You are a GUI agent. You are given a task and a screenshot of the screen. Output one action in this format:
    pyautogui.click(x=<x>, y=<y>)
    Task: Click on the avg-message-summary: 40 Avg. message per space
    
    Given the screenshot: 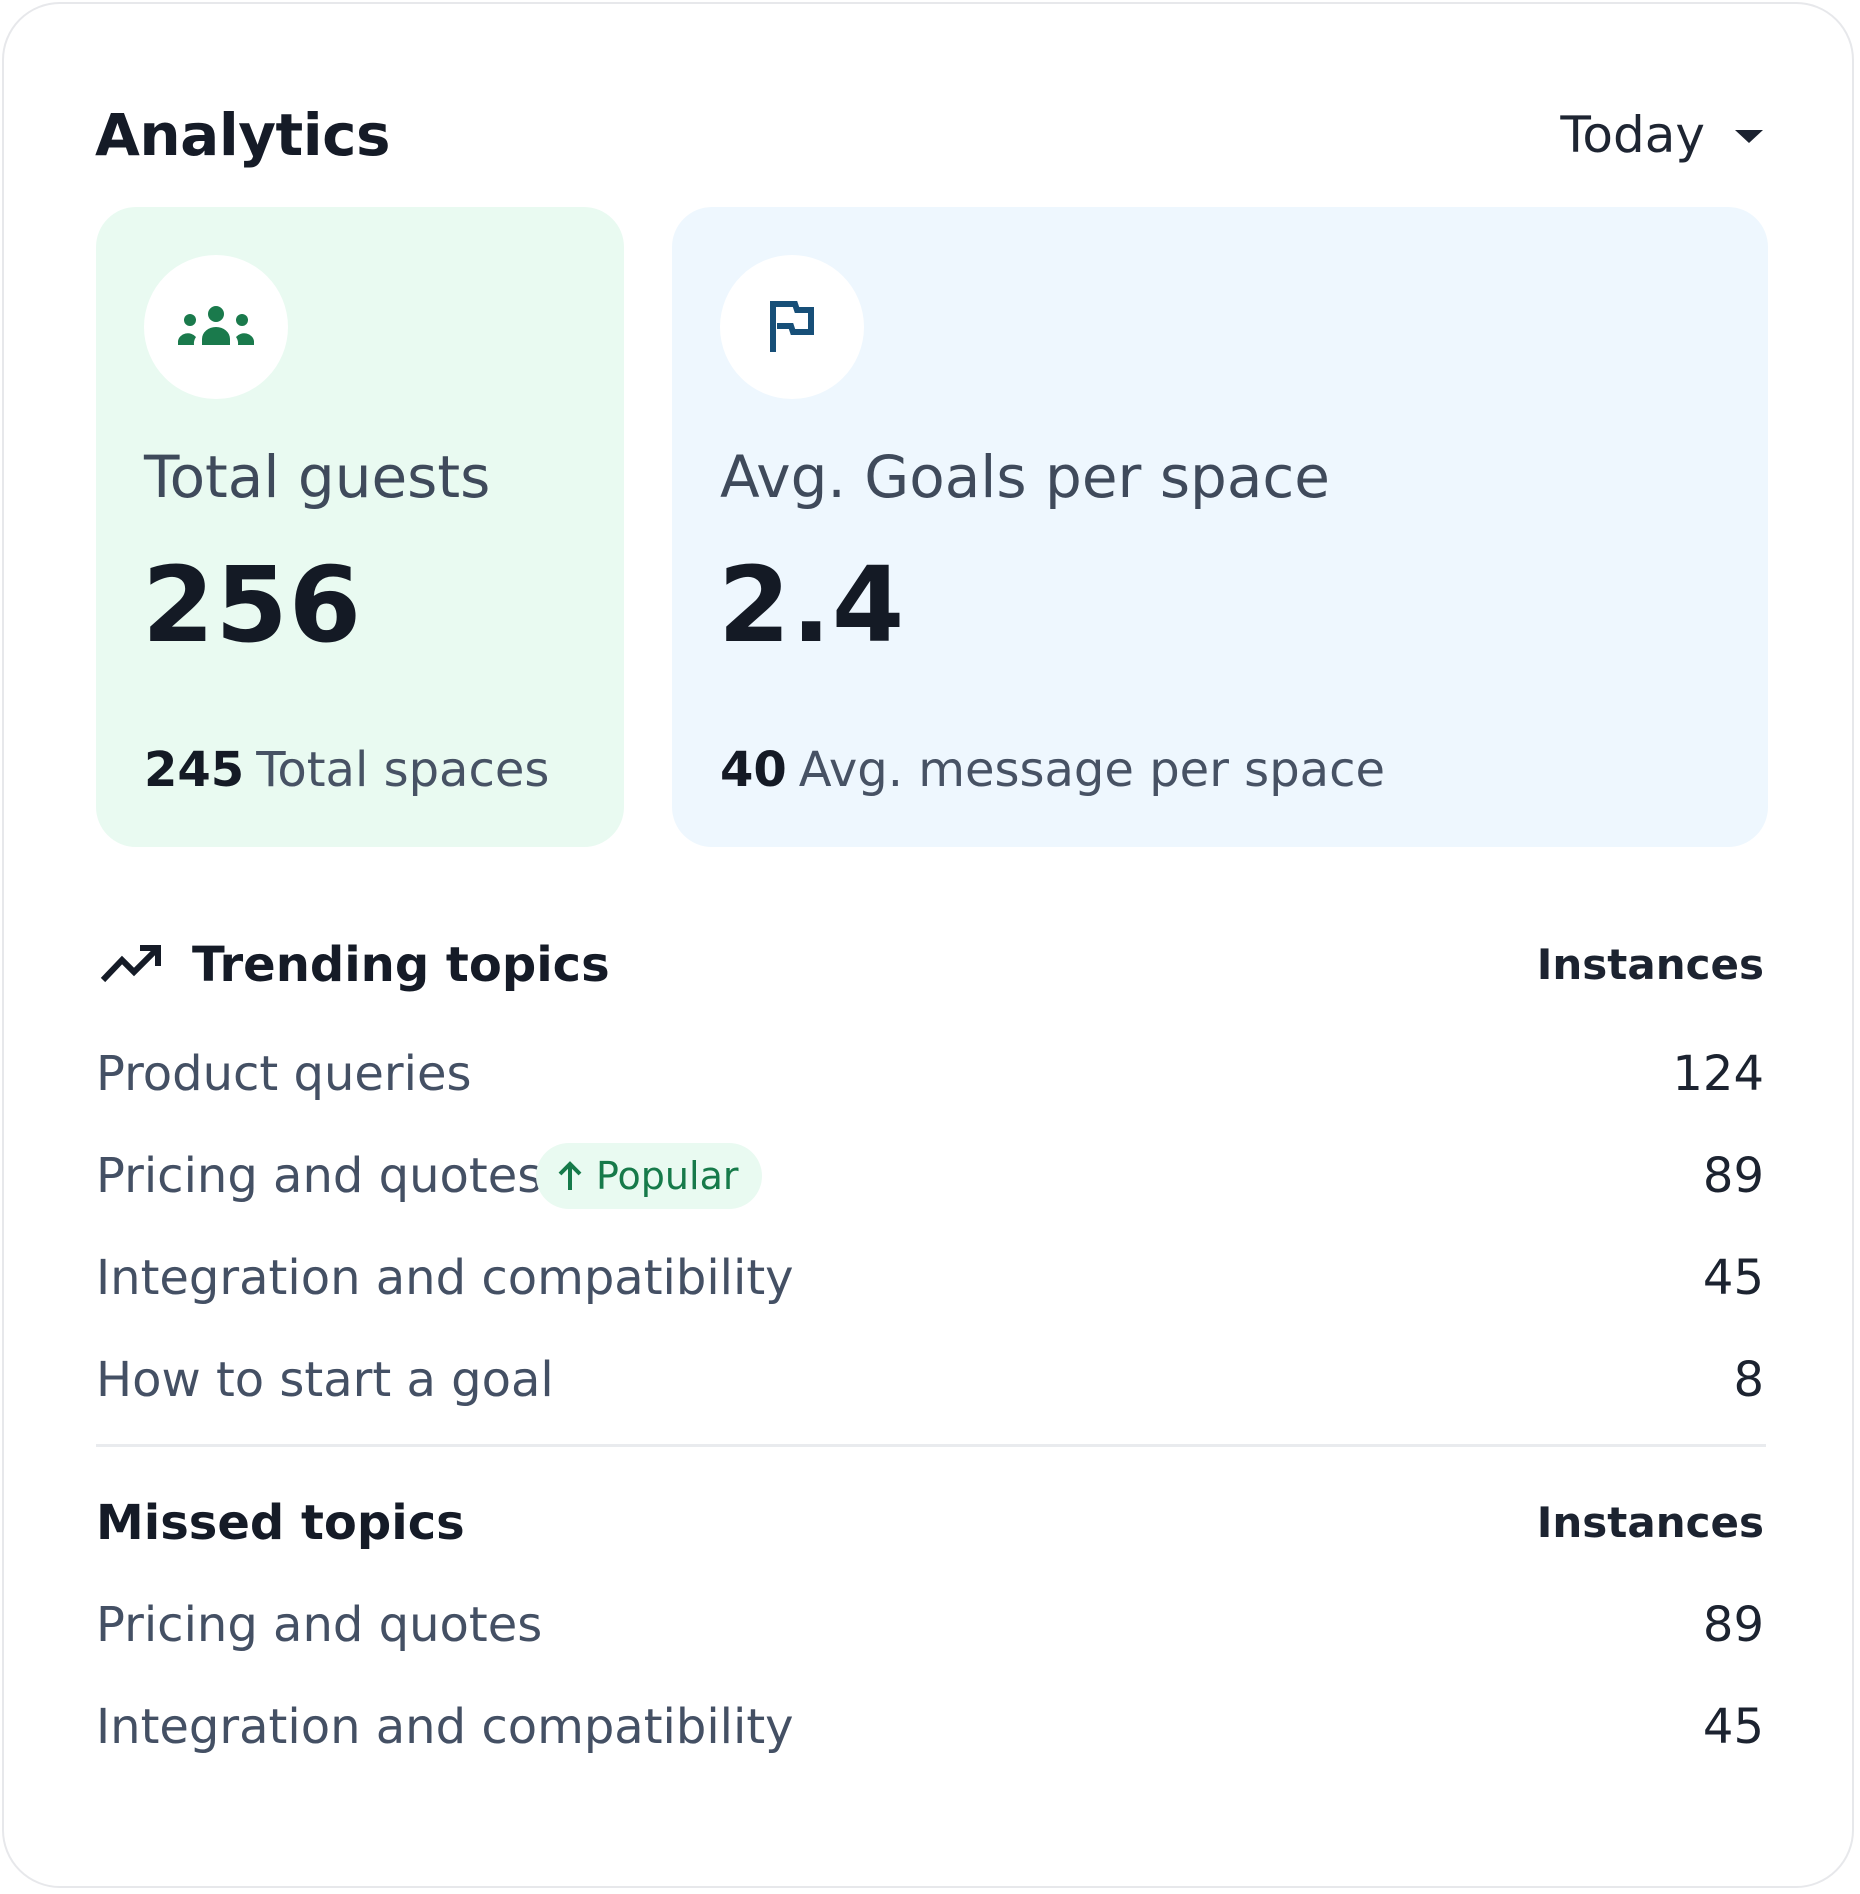 What is the action you would take?
    pyautogui.click(x=1052, y=770)
    